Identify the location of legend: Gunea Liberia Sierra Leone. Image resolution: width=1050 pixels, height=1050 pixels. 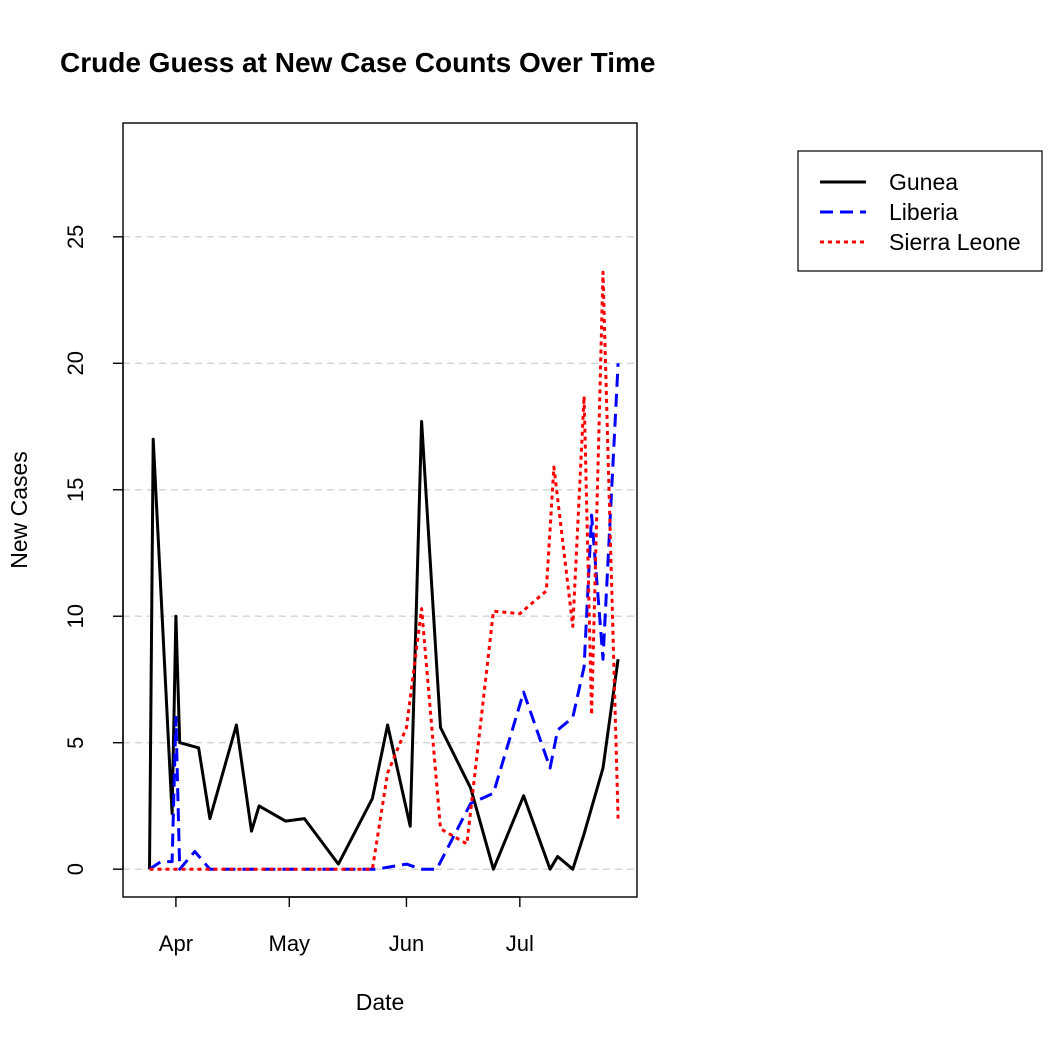
(920, 211).